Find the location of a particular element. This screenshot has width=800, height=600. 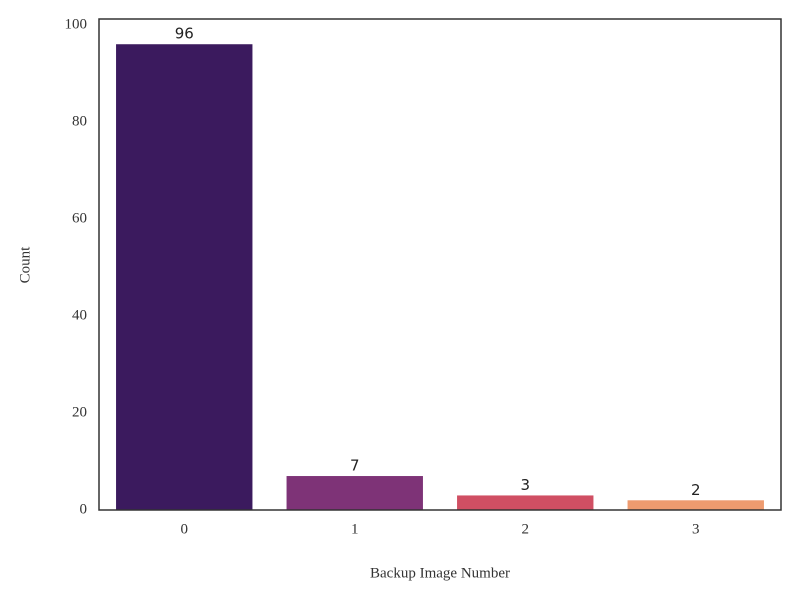

y-tick-label: 80 is located at coordinates (79, 121).